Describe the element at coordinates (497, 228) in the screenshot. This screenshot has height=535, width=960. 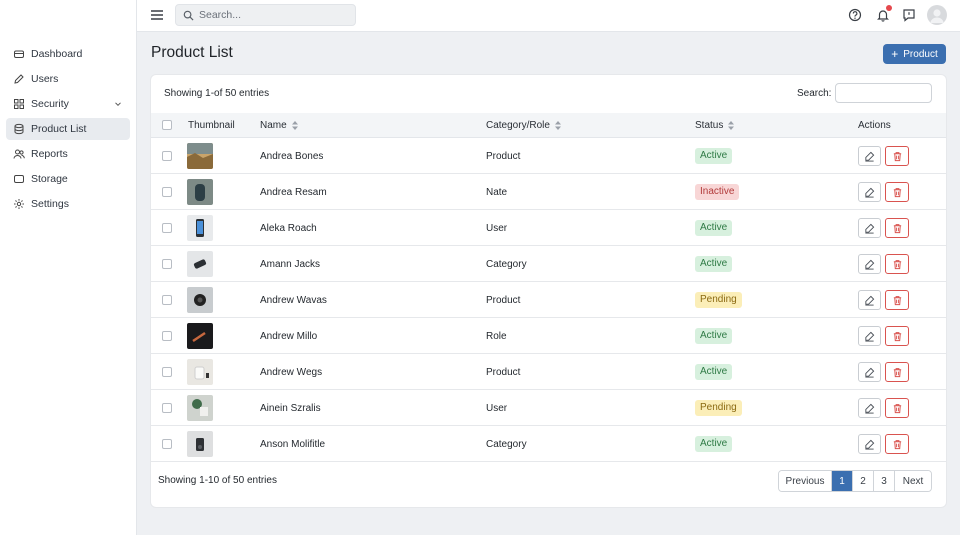
I see `row-category: User` at that location.